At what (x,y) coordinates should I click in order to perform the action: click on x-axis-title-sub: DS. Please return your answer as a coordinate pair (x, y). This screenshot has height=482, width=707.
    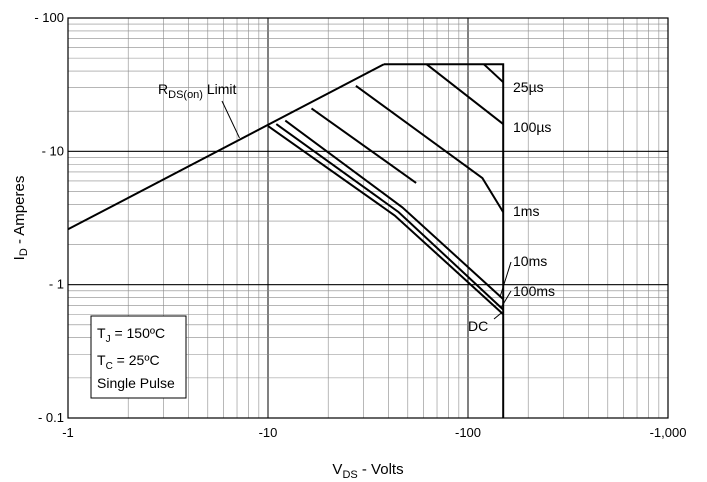
    Looking at the image, I should click on (349, 475).